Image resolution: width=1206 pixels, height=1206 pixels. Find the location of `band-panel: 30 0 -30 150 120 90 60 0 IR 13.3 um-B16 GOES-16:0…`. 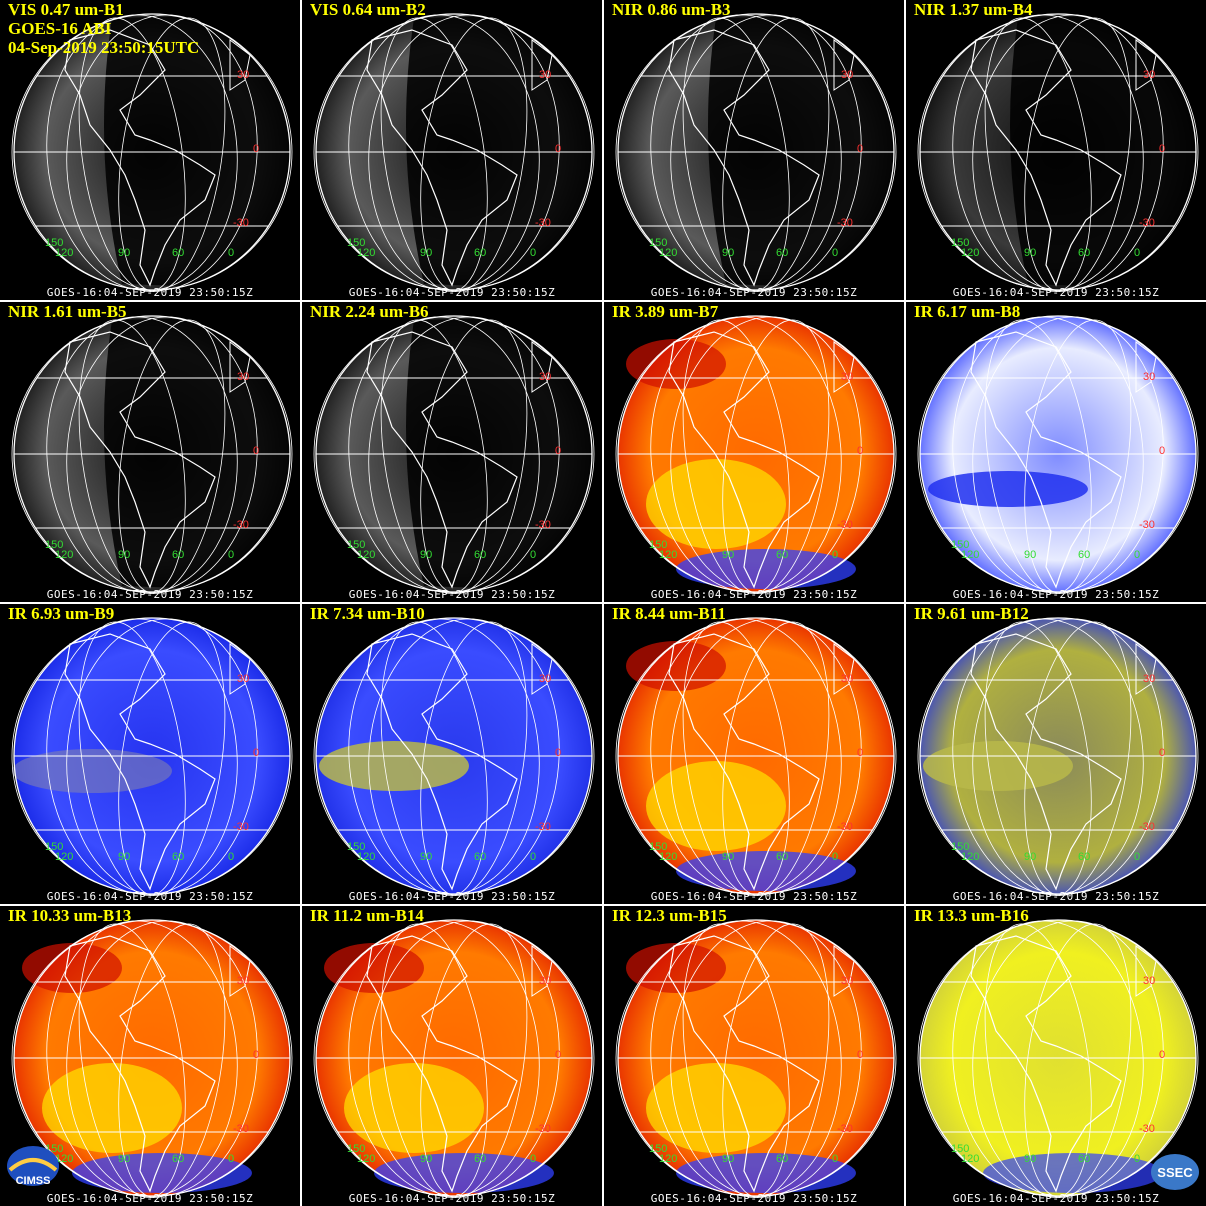

band-panel: 30 0 -30 150 120 90 60 0 IR 13.3 um-B16 GOES-16:0… is located at coordinates (1056, 1056).